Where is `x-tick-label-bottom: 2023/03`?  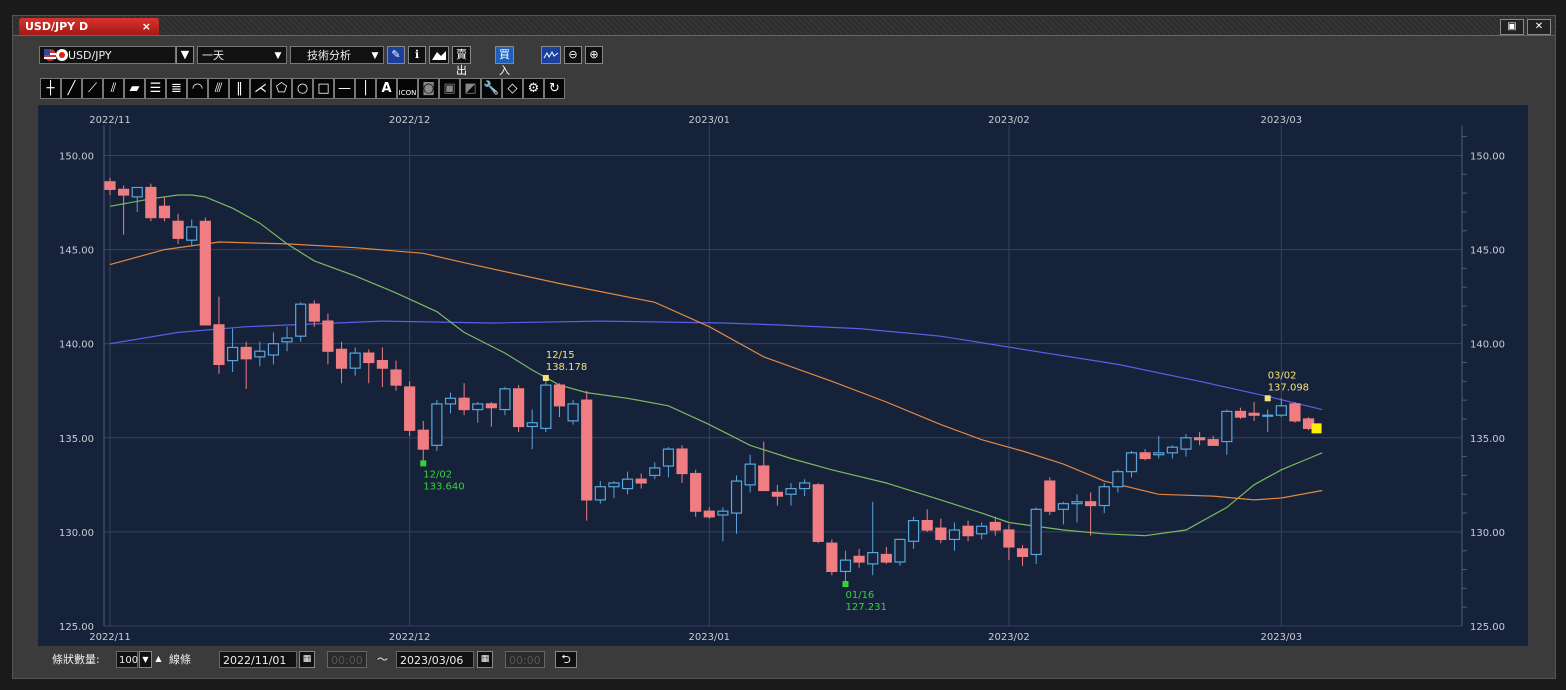 x-tick-label-bottom: 2023/03 is located at coordinates (1282, 637).